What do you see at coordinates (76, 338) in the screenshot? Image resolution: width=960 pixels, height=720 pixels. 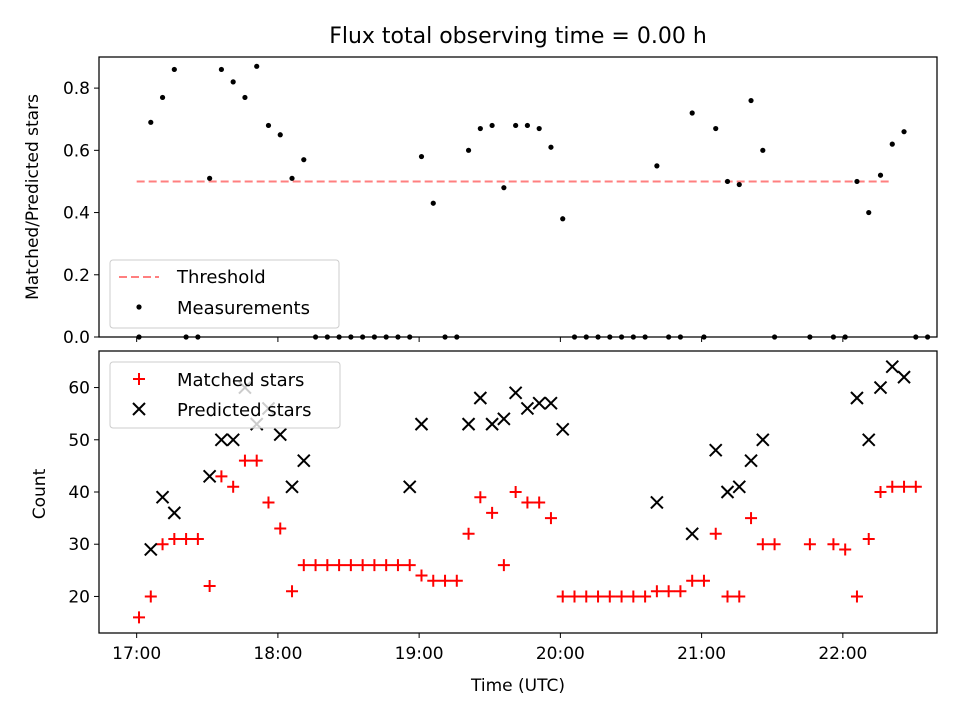 I see `top-y-tick-label: 0.0` at bounding box center [76, 338].